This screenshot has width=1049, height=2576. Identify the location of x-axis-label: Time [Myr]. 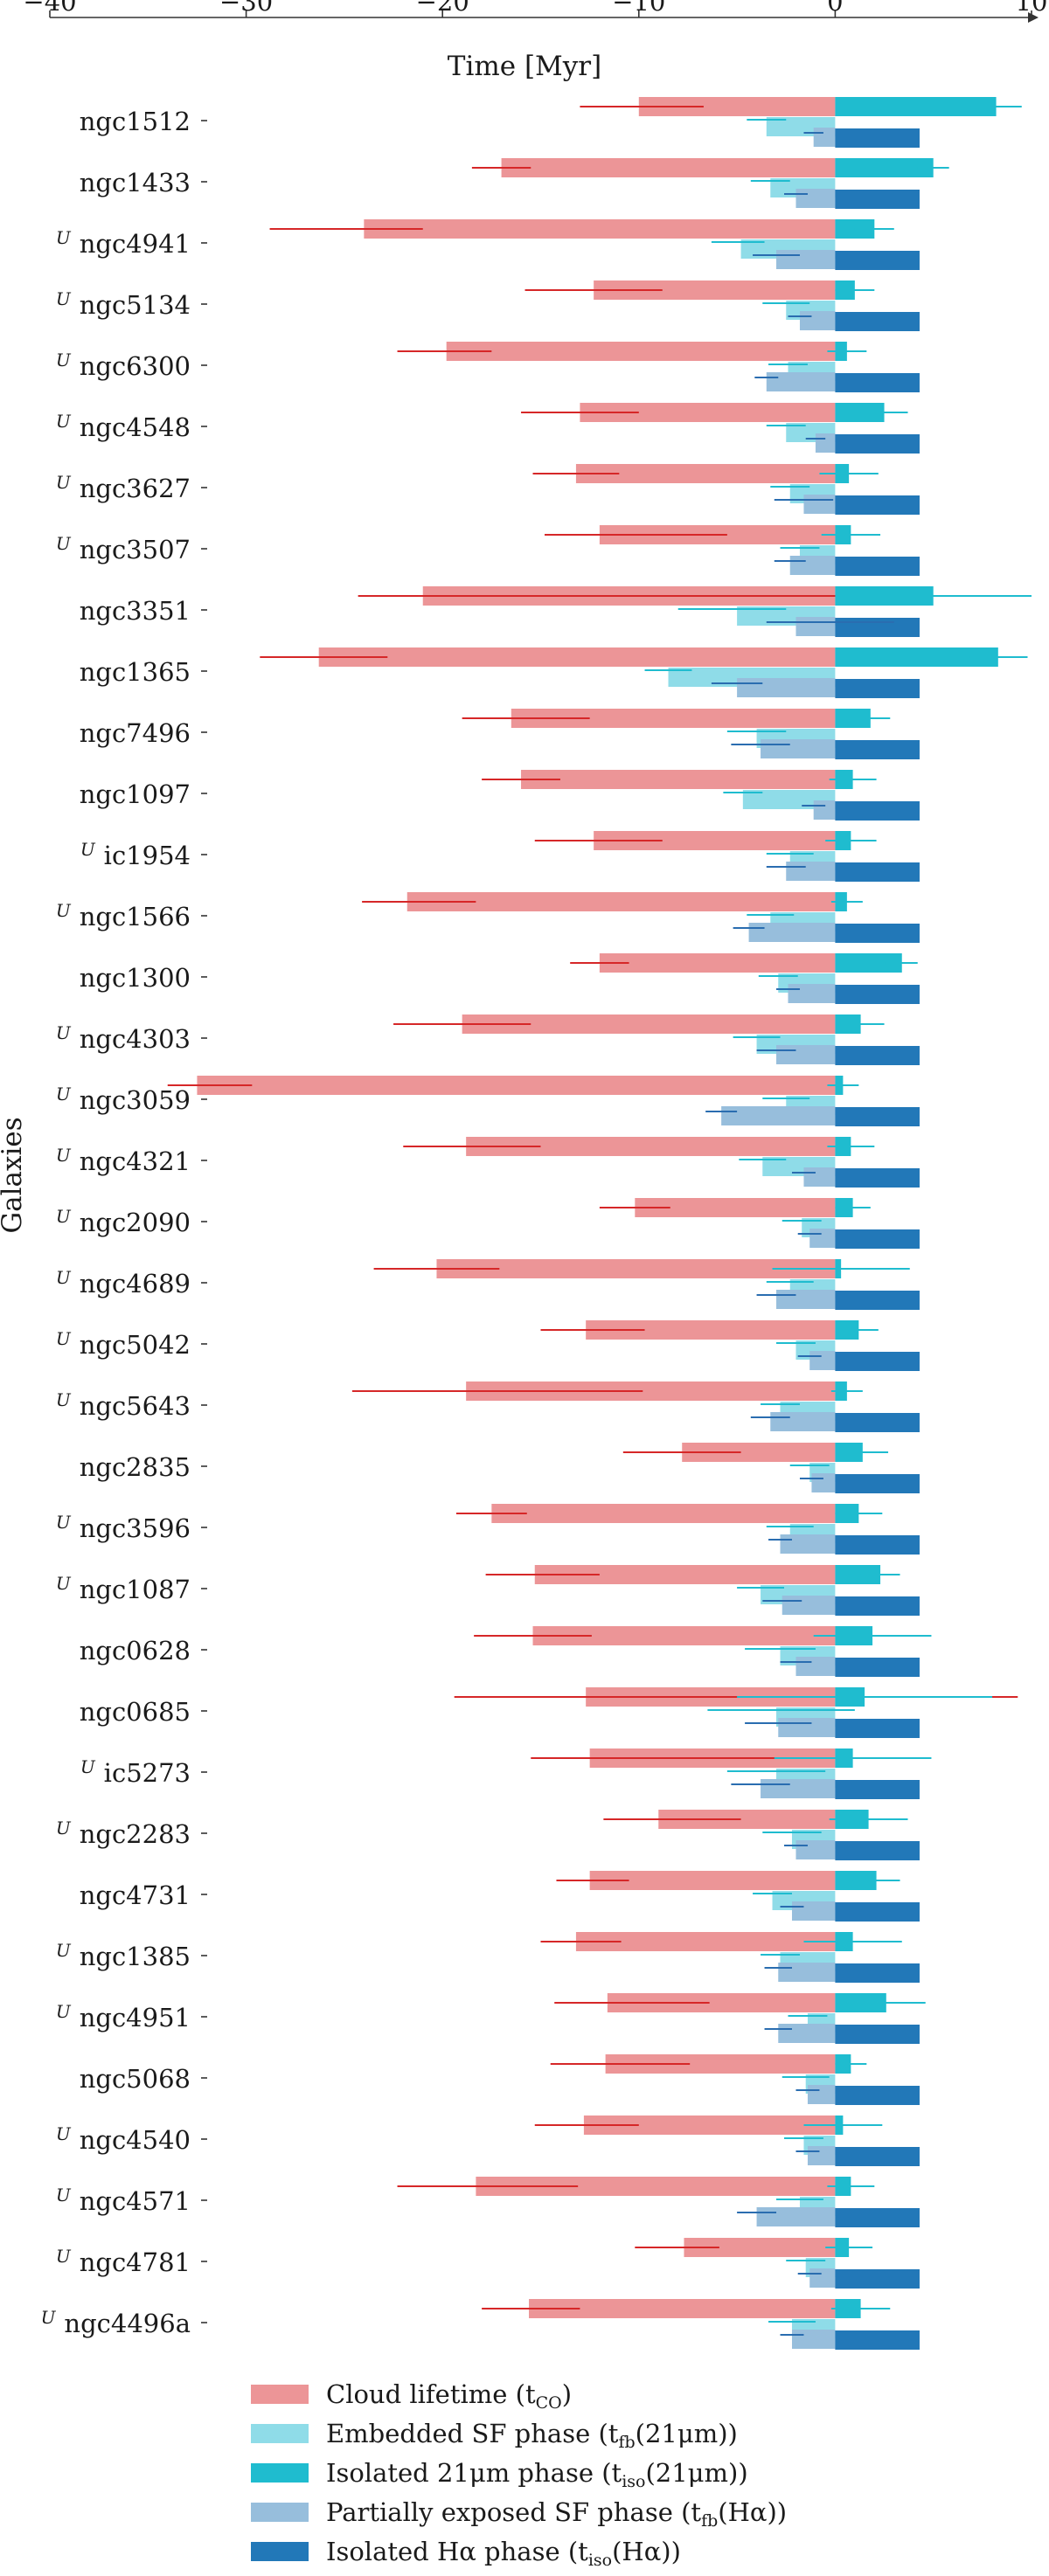
(524, 66).